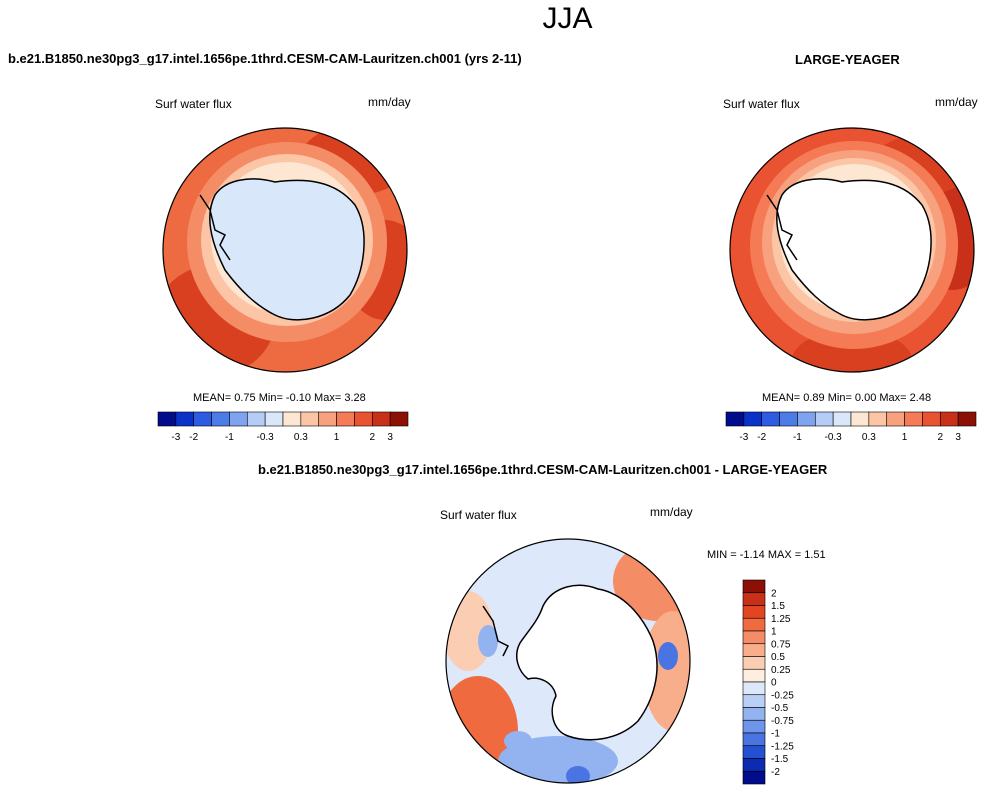  I want to click on season-title: JJA, so click(567, 18).